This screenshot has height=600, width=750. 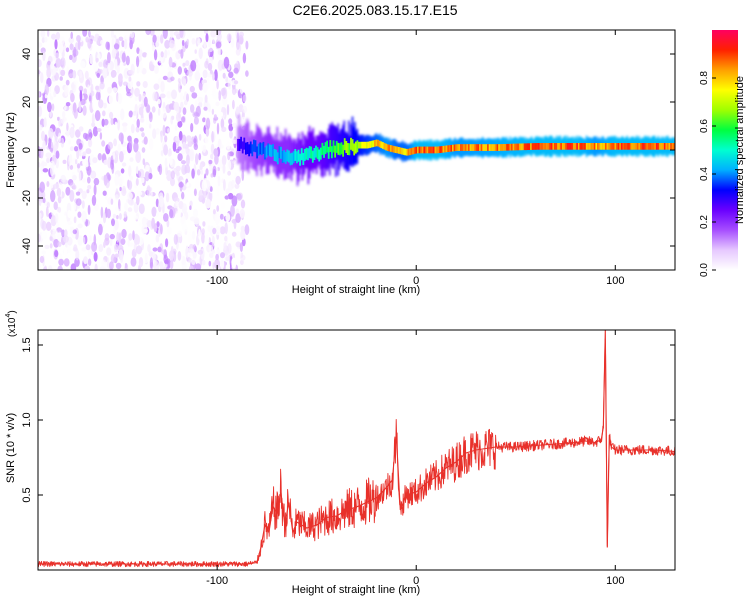 What do you see at coordinates (11, 448) in the screenshot?
I see `snr-y-label: SNR (10 * v/v)` at bounding box center [11, 448].